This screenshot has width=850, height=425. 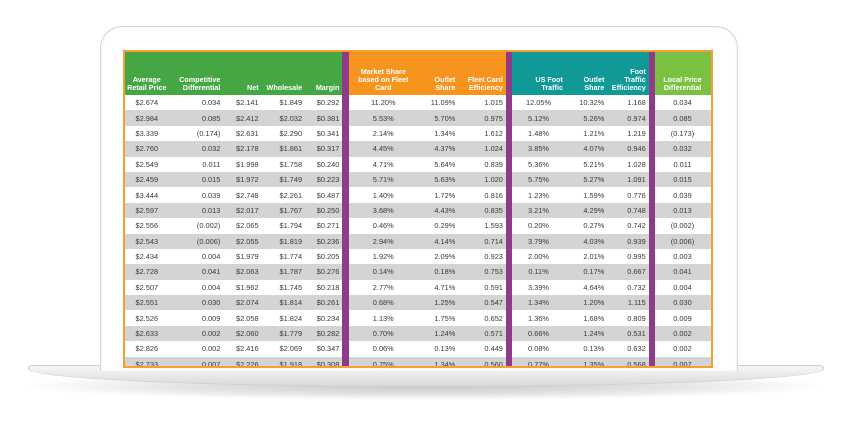 What do you see at coordinates (438, 103) in the screenshot?
I see `cell-outlet-share-fleet: 11.09%` at bounding box center [438, 103].